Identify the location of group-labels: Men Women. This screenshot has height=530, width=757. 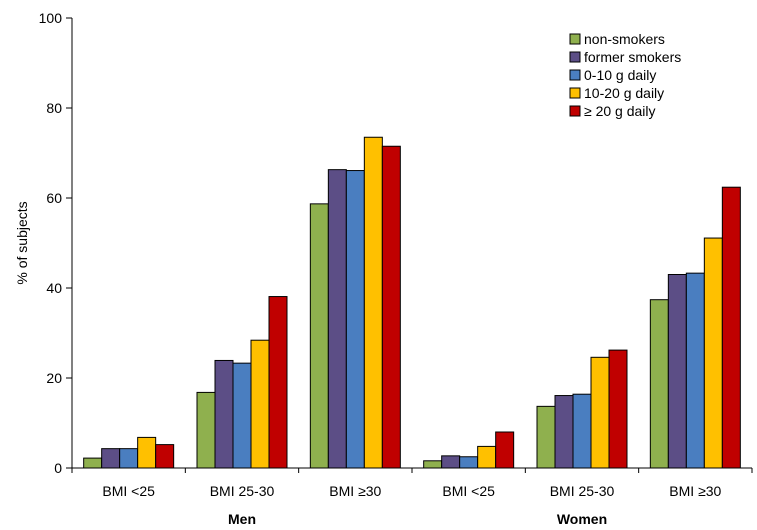
(417, 519).